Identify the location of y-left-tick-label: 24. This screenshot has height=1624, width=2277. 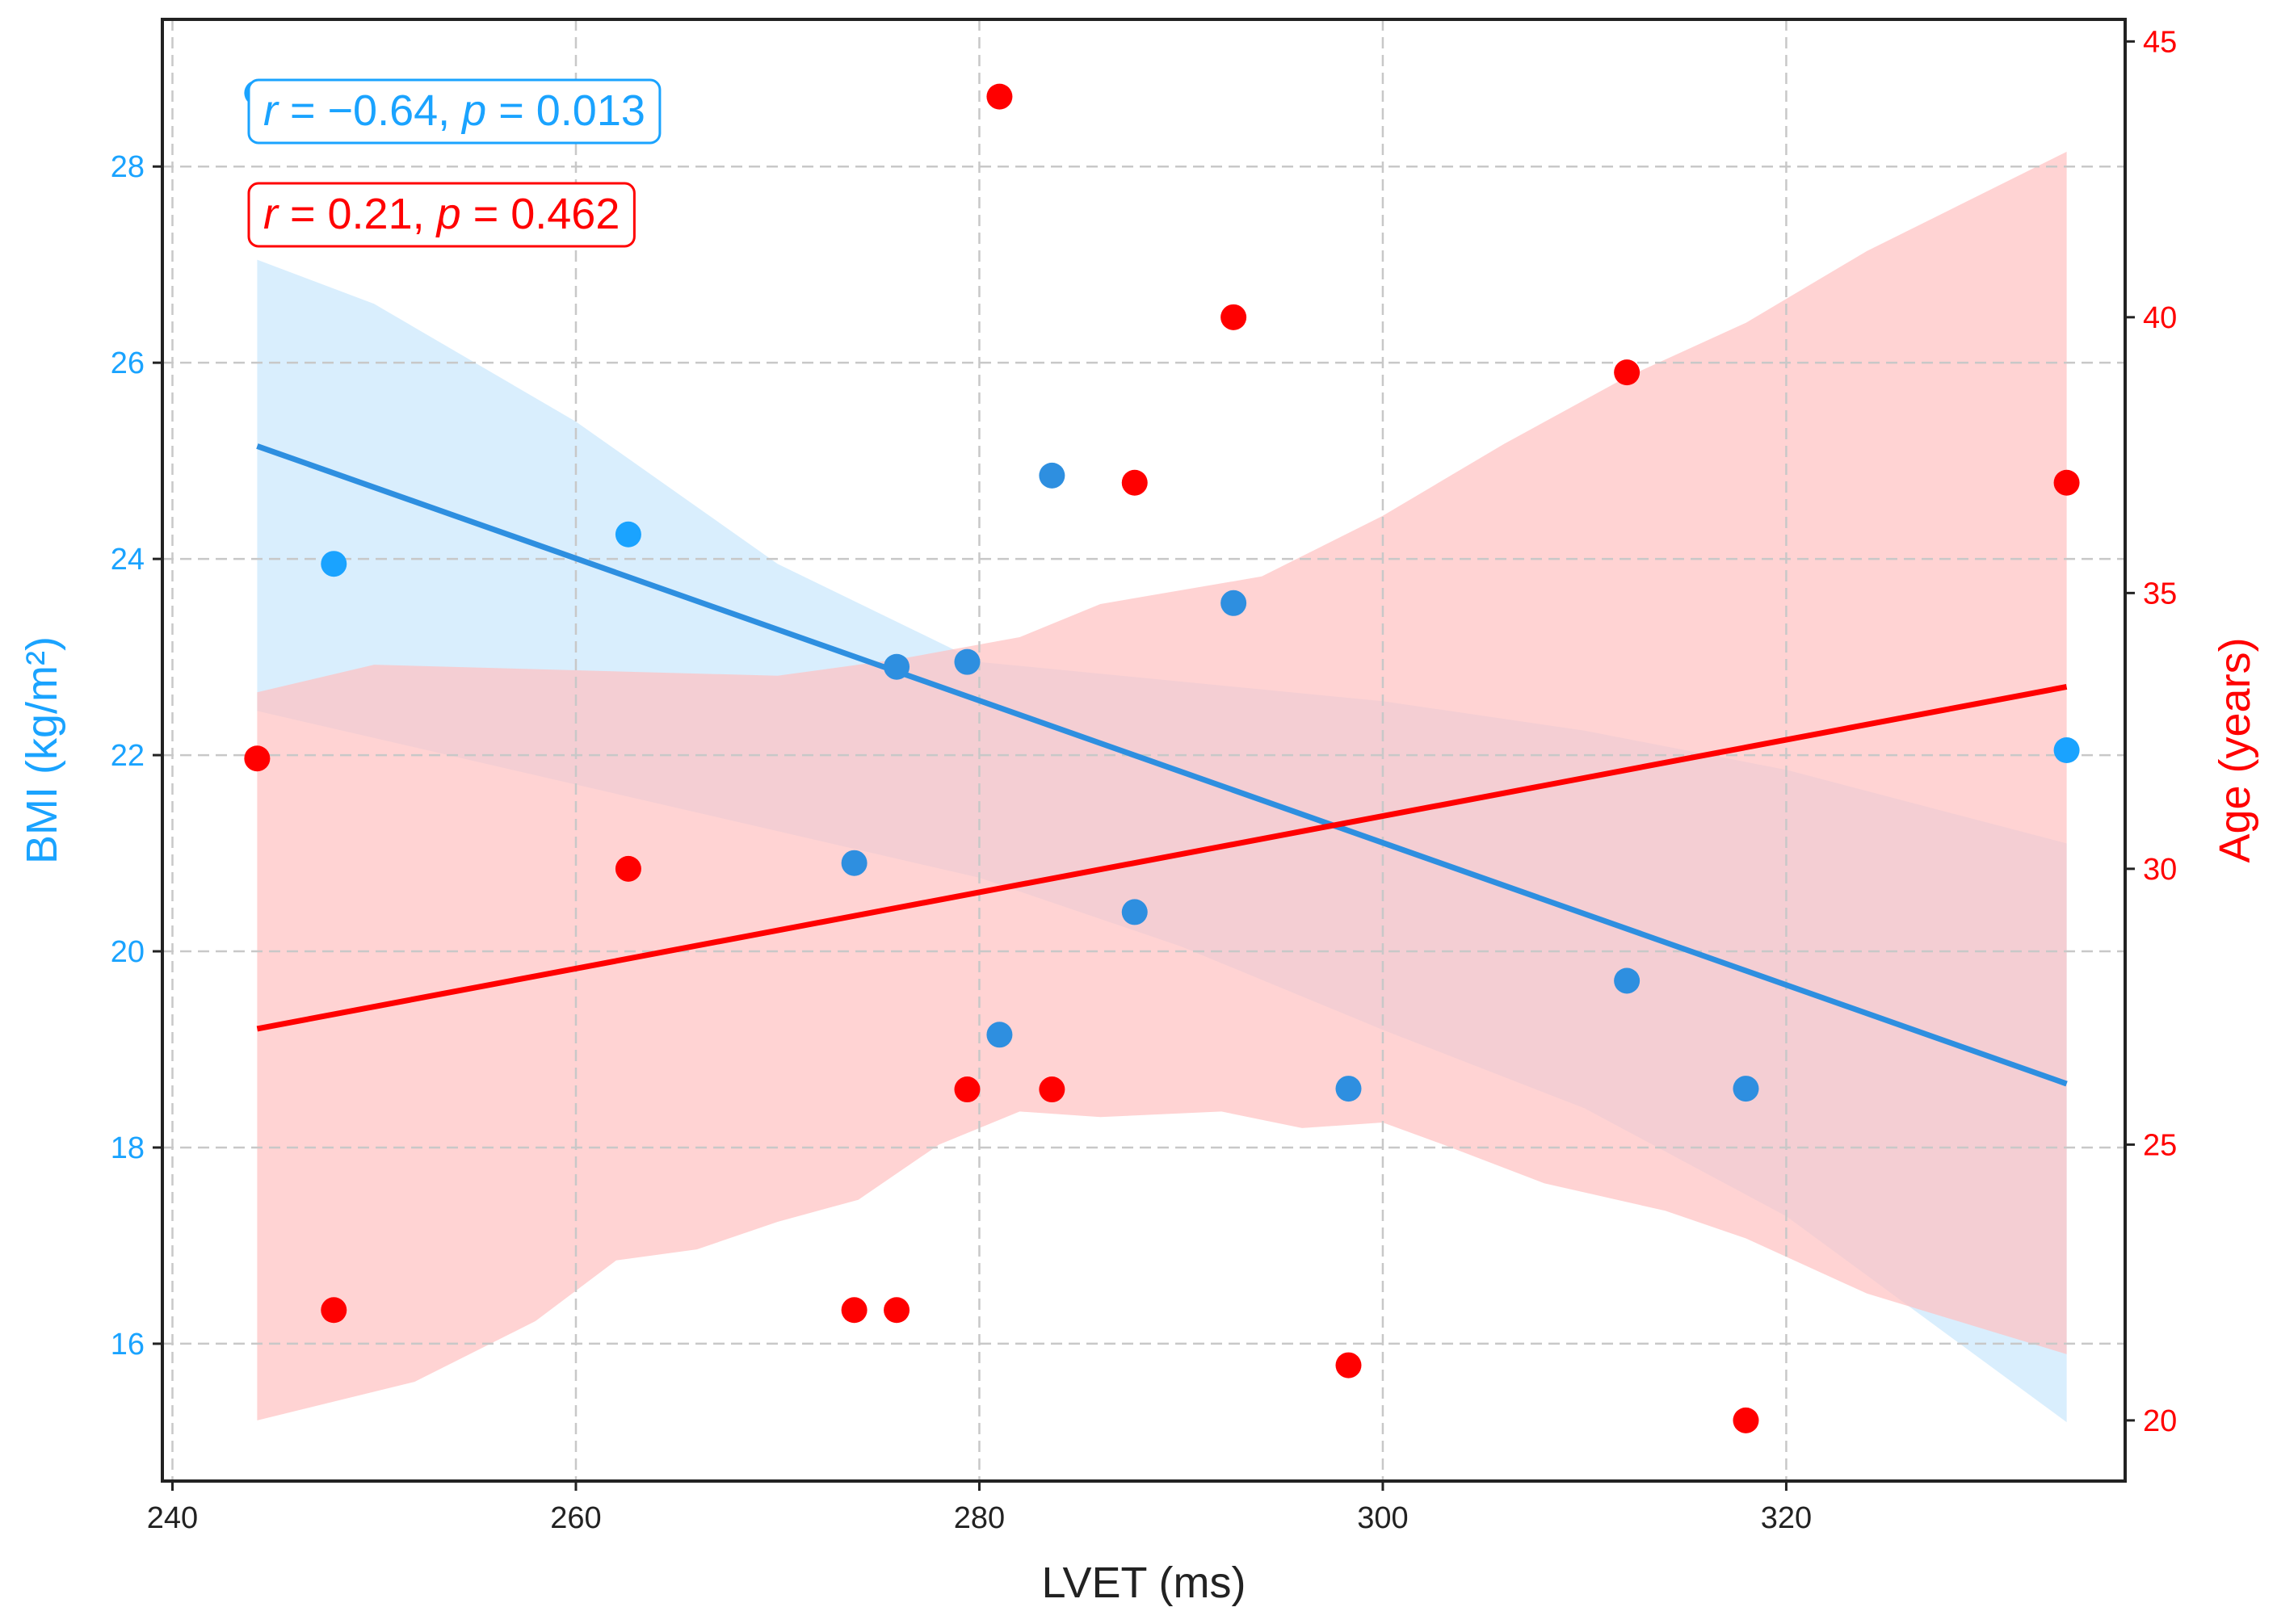
(128, 560).